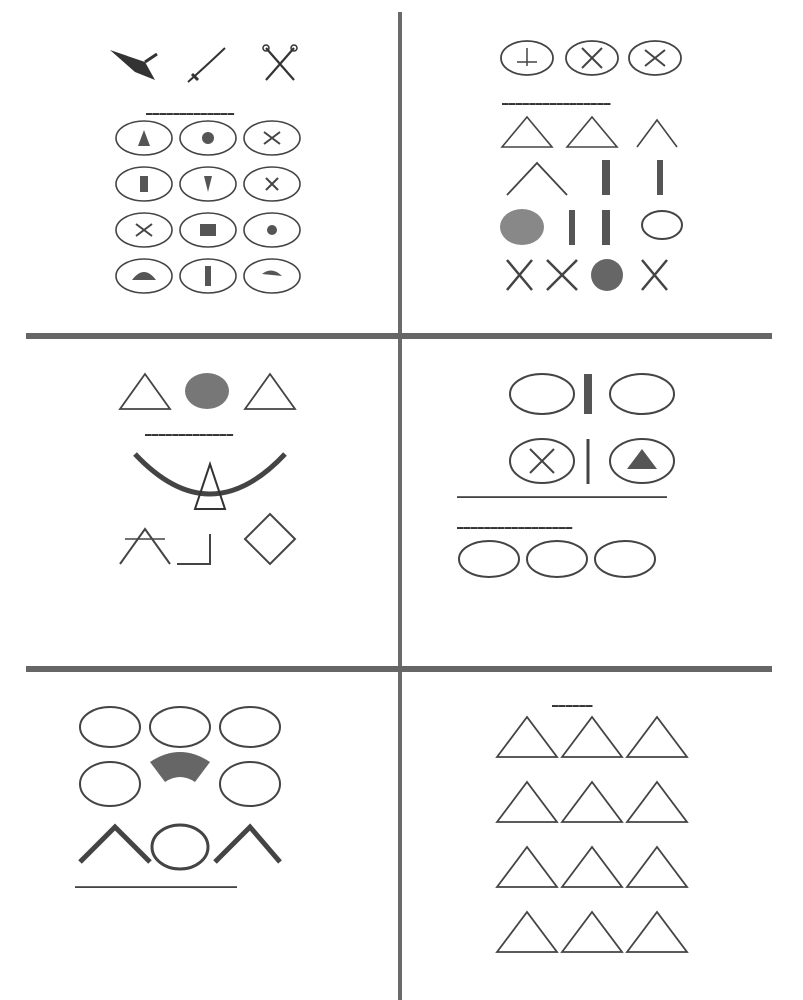  What do you see at coordinates (591, 227) in the screenshot?
I see `mixed-emblem-row` at bounding box center [591, 227].